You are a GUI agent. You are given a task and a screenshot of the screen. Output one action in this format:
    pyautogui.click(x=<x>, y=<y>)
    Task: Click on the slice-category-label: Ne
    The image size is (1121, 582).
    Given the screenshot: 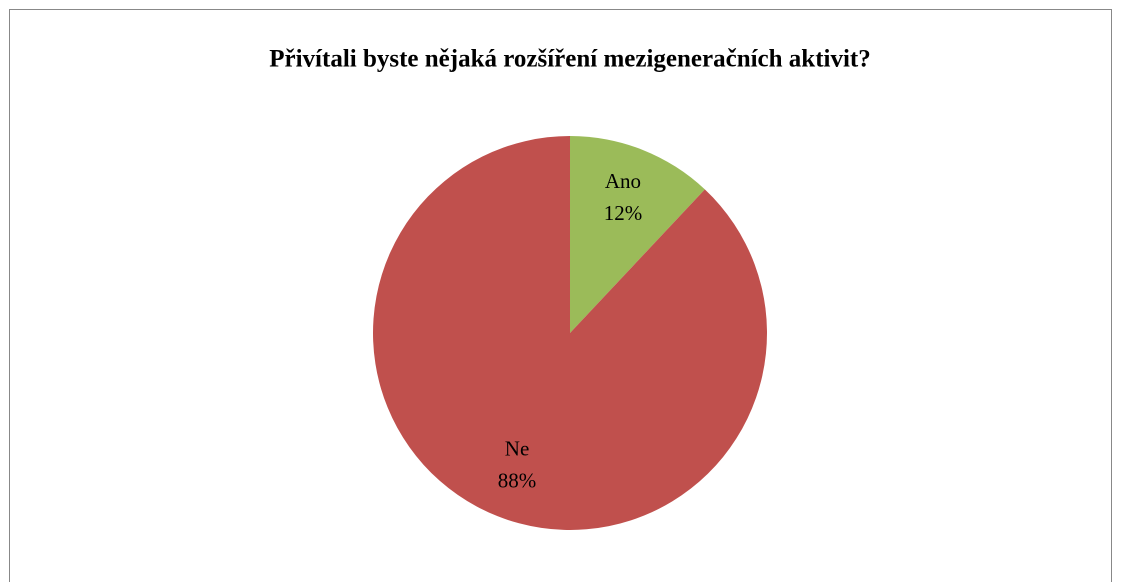 What is the action you would take?
    pyautogui.click(x=517, y=449)
    